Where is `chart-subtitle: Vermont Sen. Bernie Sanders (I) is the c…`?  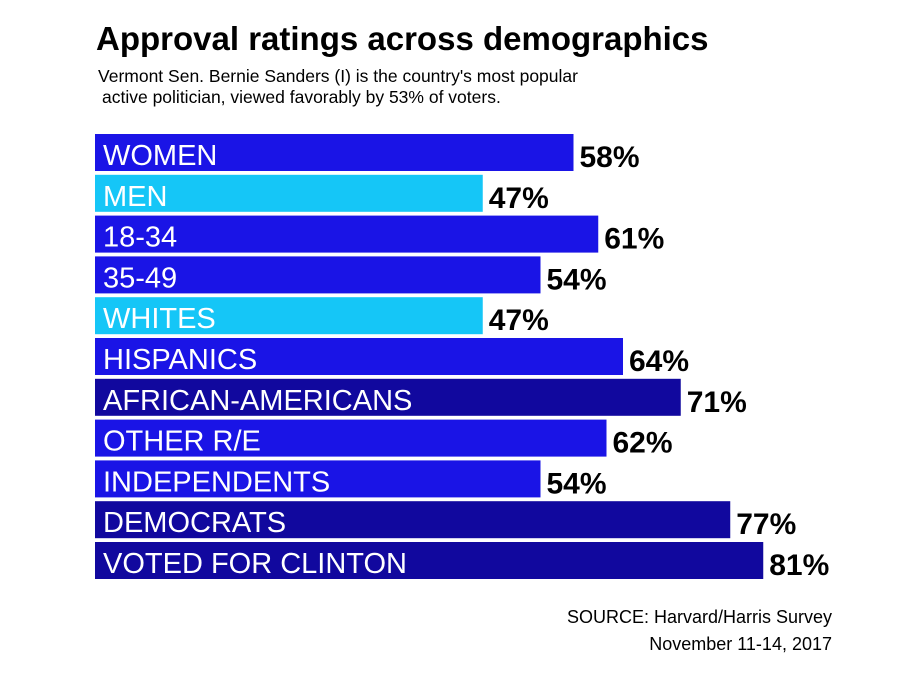
chart-subtitle: Vermont Sen. Bernie Sanders (I) is the c… is located at coordinates (418, 87).